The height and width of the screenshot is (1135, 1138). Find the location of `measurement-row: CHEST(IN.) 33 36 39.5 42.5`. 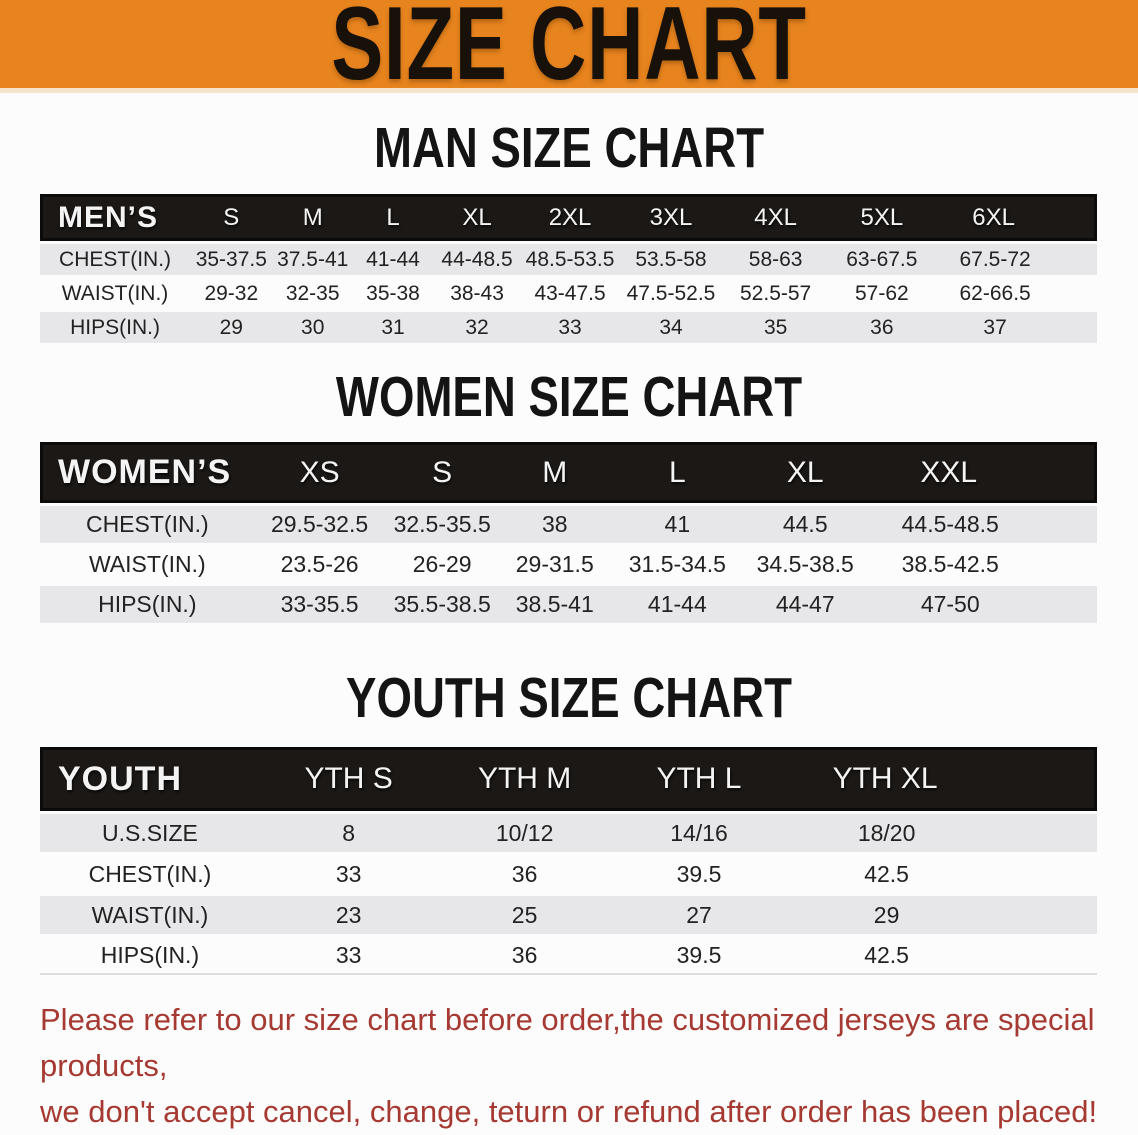

measurement-row: CHEST(IN.) 33 36 39.5 42.5 is located at coordinates (568, 872).